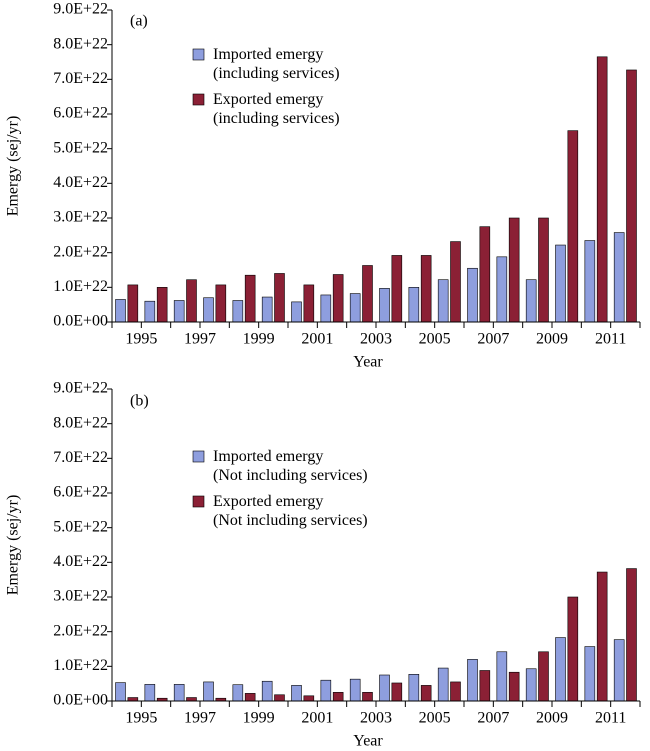 The image size is (650, 751). Describe the element at coordinates (141, 718) in the screenshot. I see `x-tick-label: 1995` at that location.